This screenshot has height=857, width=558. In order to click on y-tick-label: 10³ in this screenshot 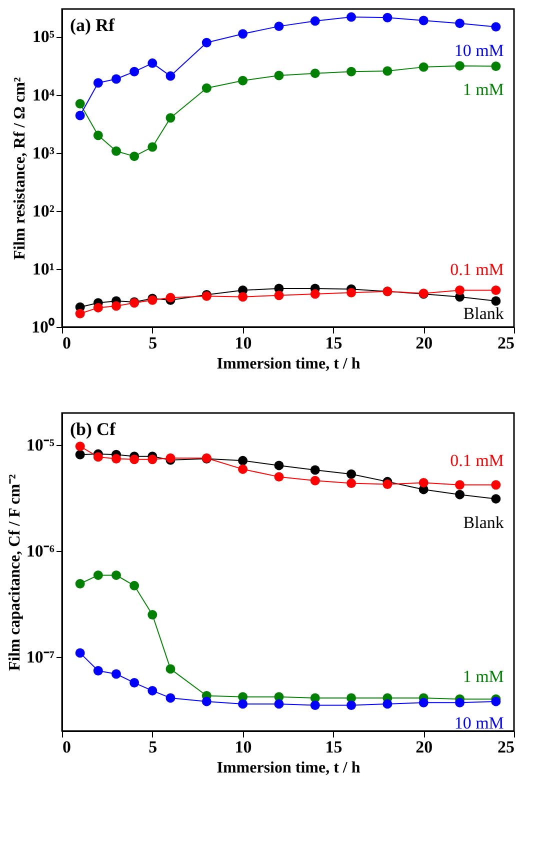, I will do `click(43, 152)`.